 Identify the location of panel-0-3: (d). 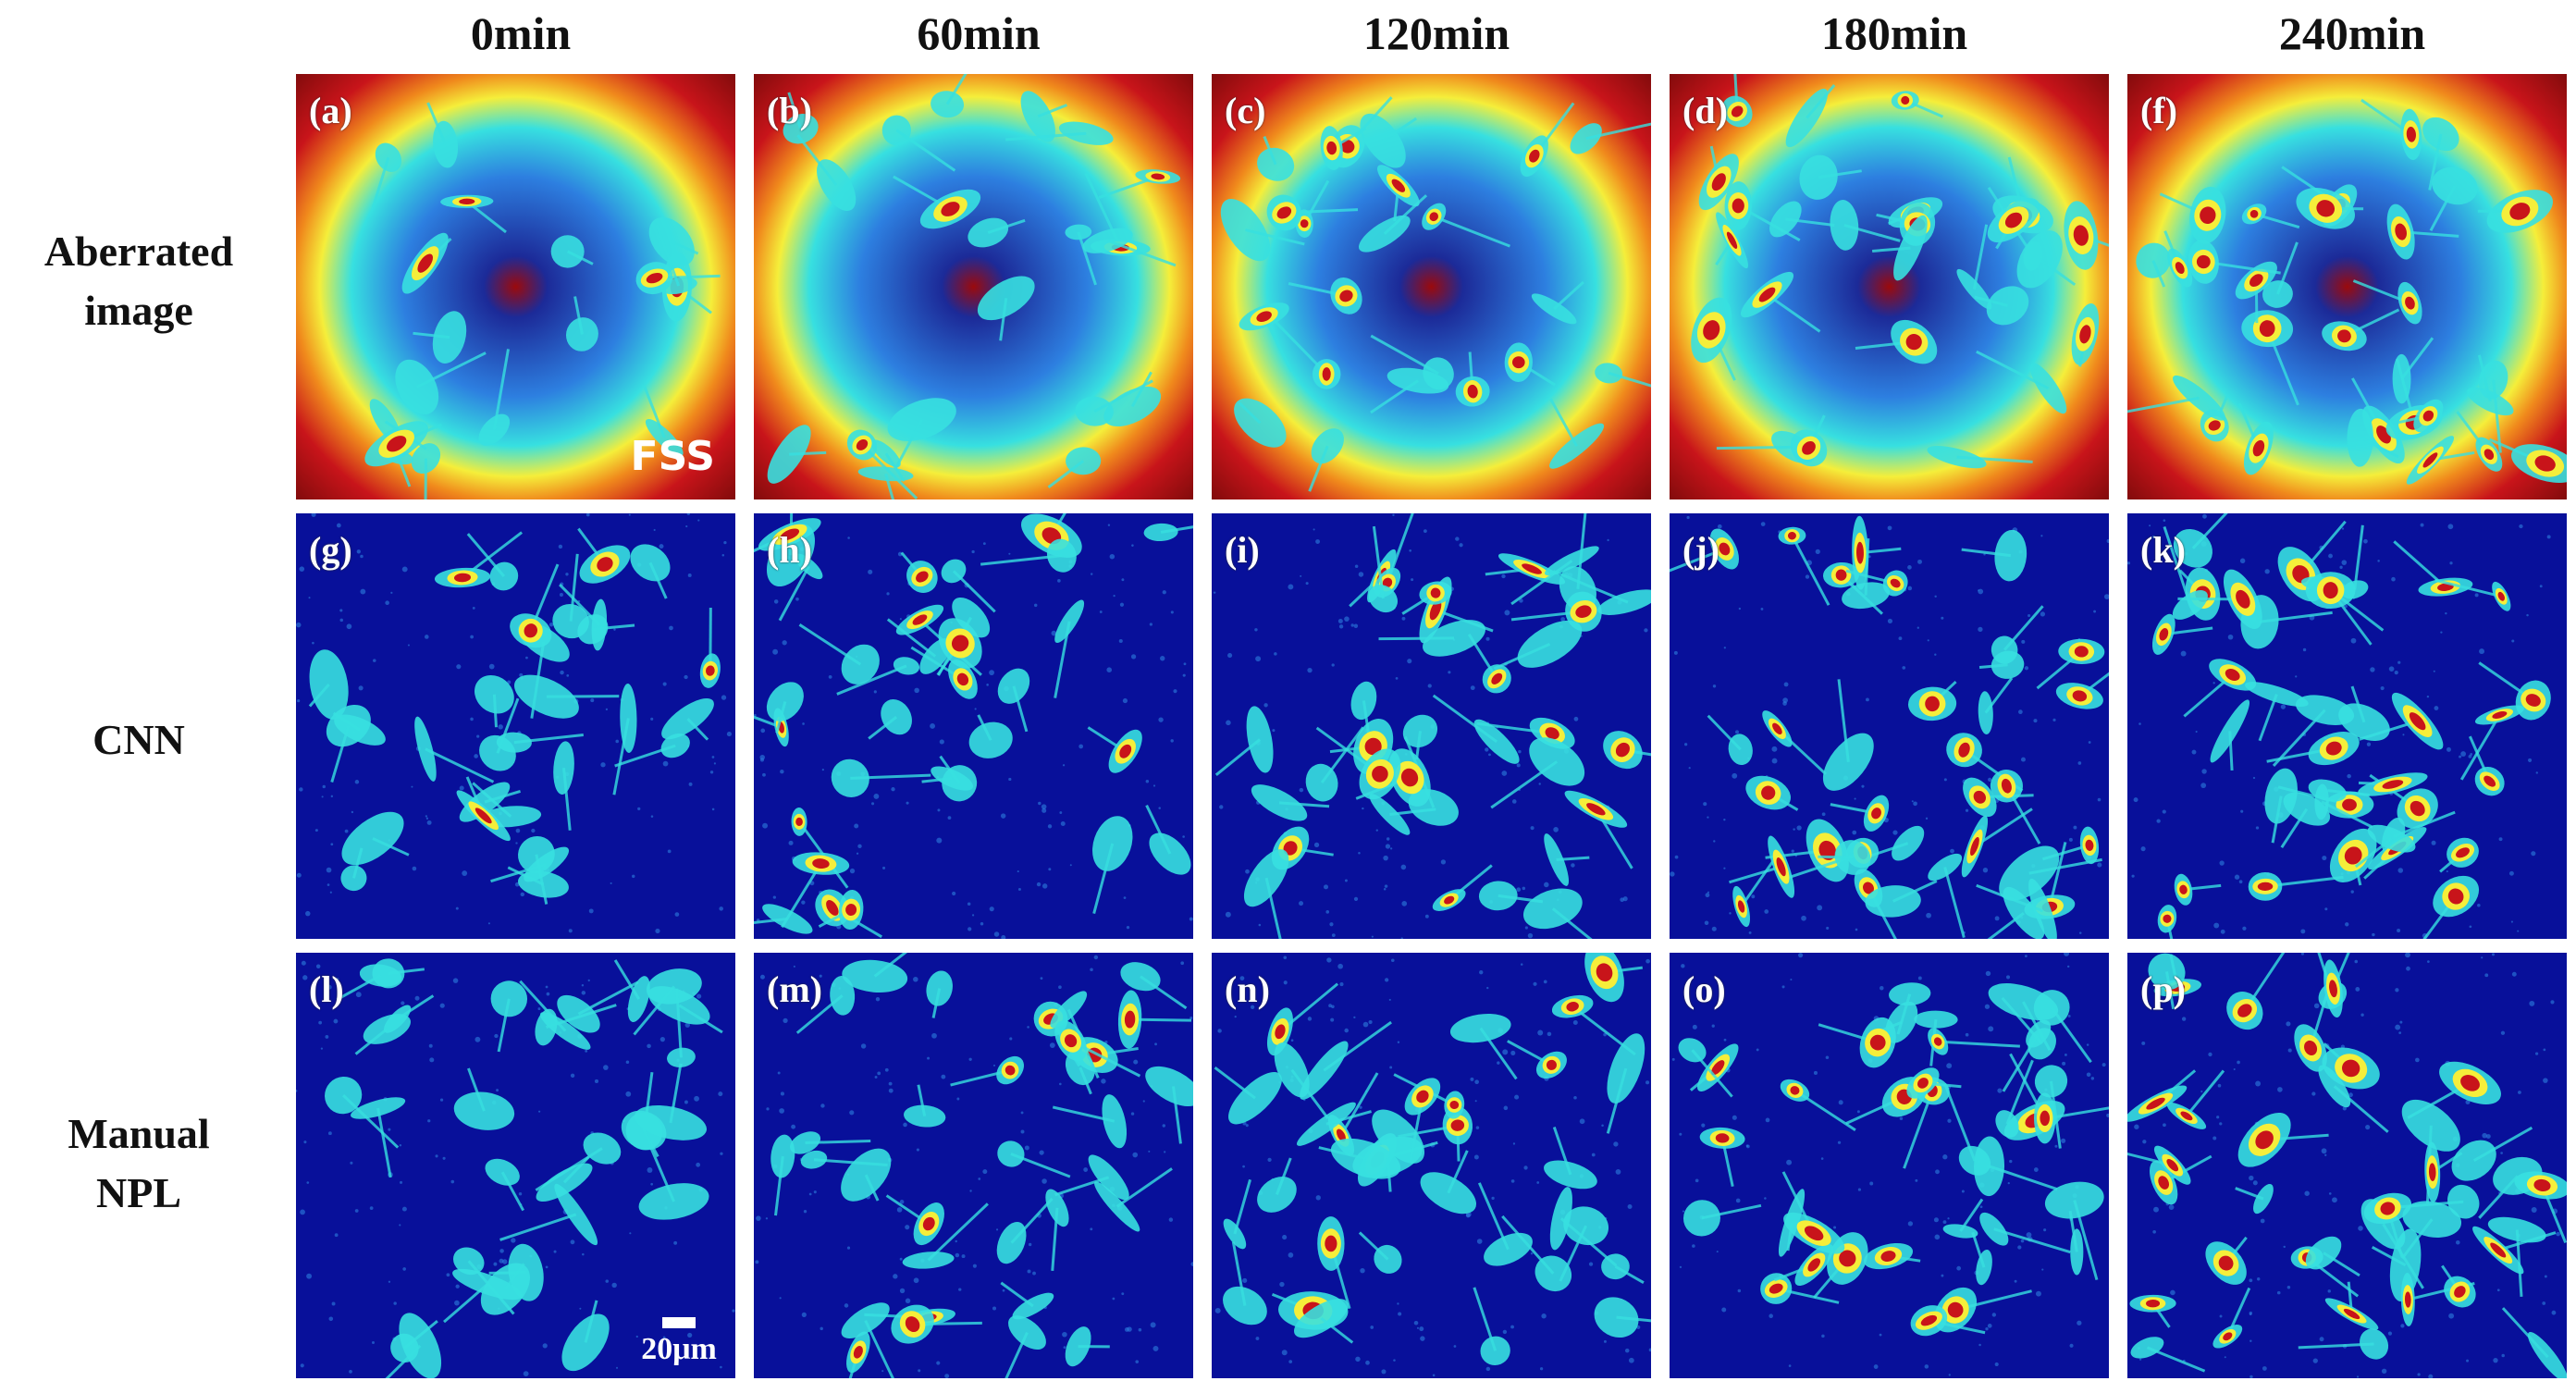
(1889, 286).